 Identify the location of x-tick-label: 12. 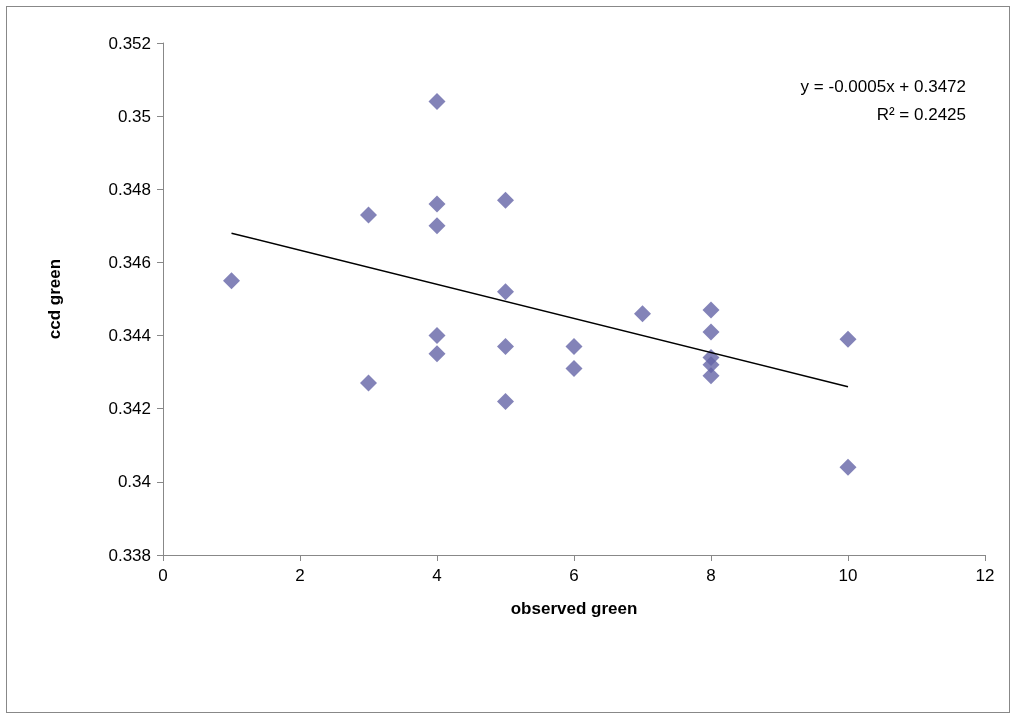
(985, 575).